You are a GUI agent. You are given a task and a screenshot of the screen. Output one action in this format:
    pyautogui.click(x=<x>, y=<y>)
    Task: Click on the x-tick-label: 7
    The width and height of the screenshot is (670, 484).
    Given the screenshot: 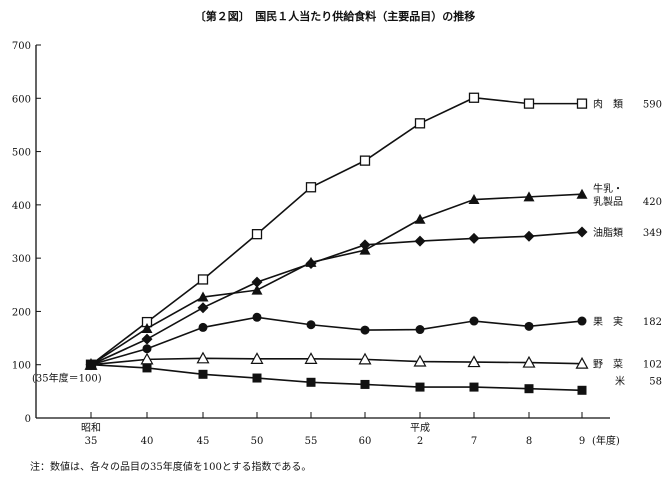 What is the action you would take?
    pyautogui.click(x=474, y=441)
    